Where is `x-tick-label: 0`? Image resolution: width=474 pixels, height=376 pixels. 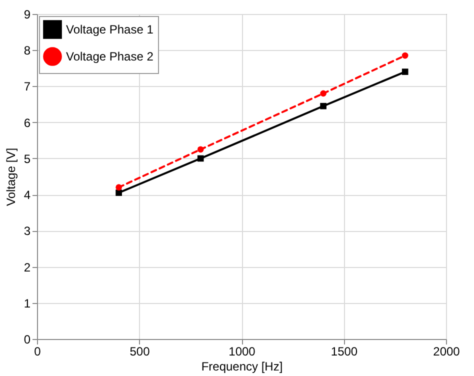 x-tick-label: 0 is located at coordinates (38, 351).